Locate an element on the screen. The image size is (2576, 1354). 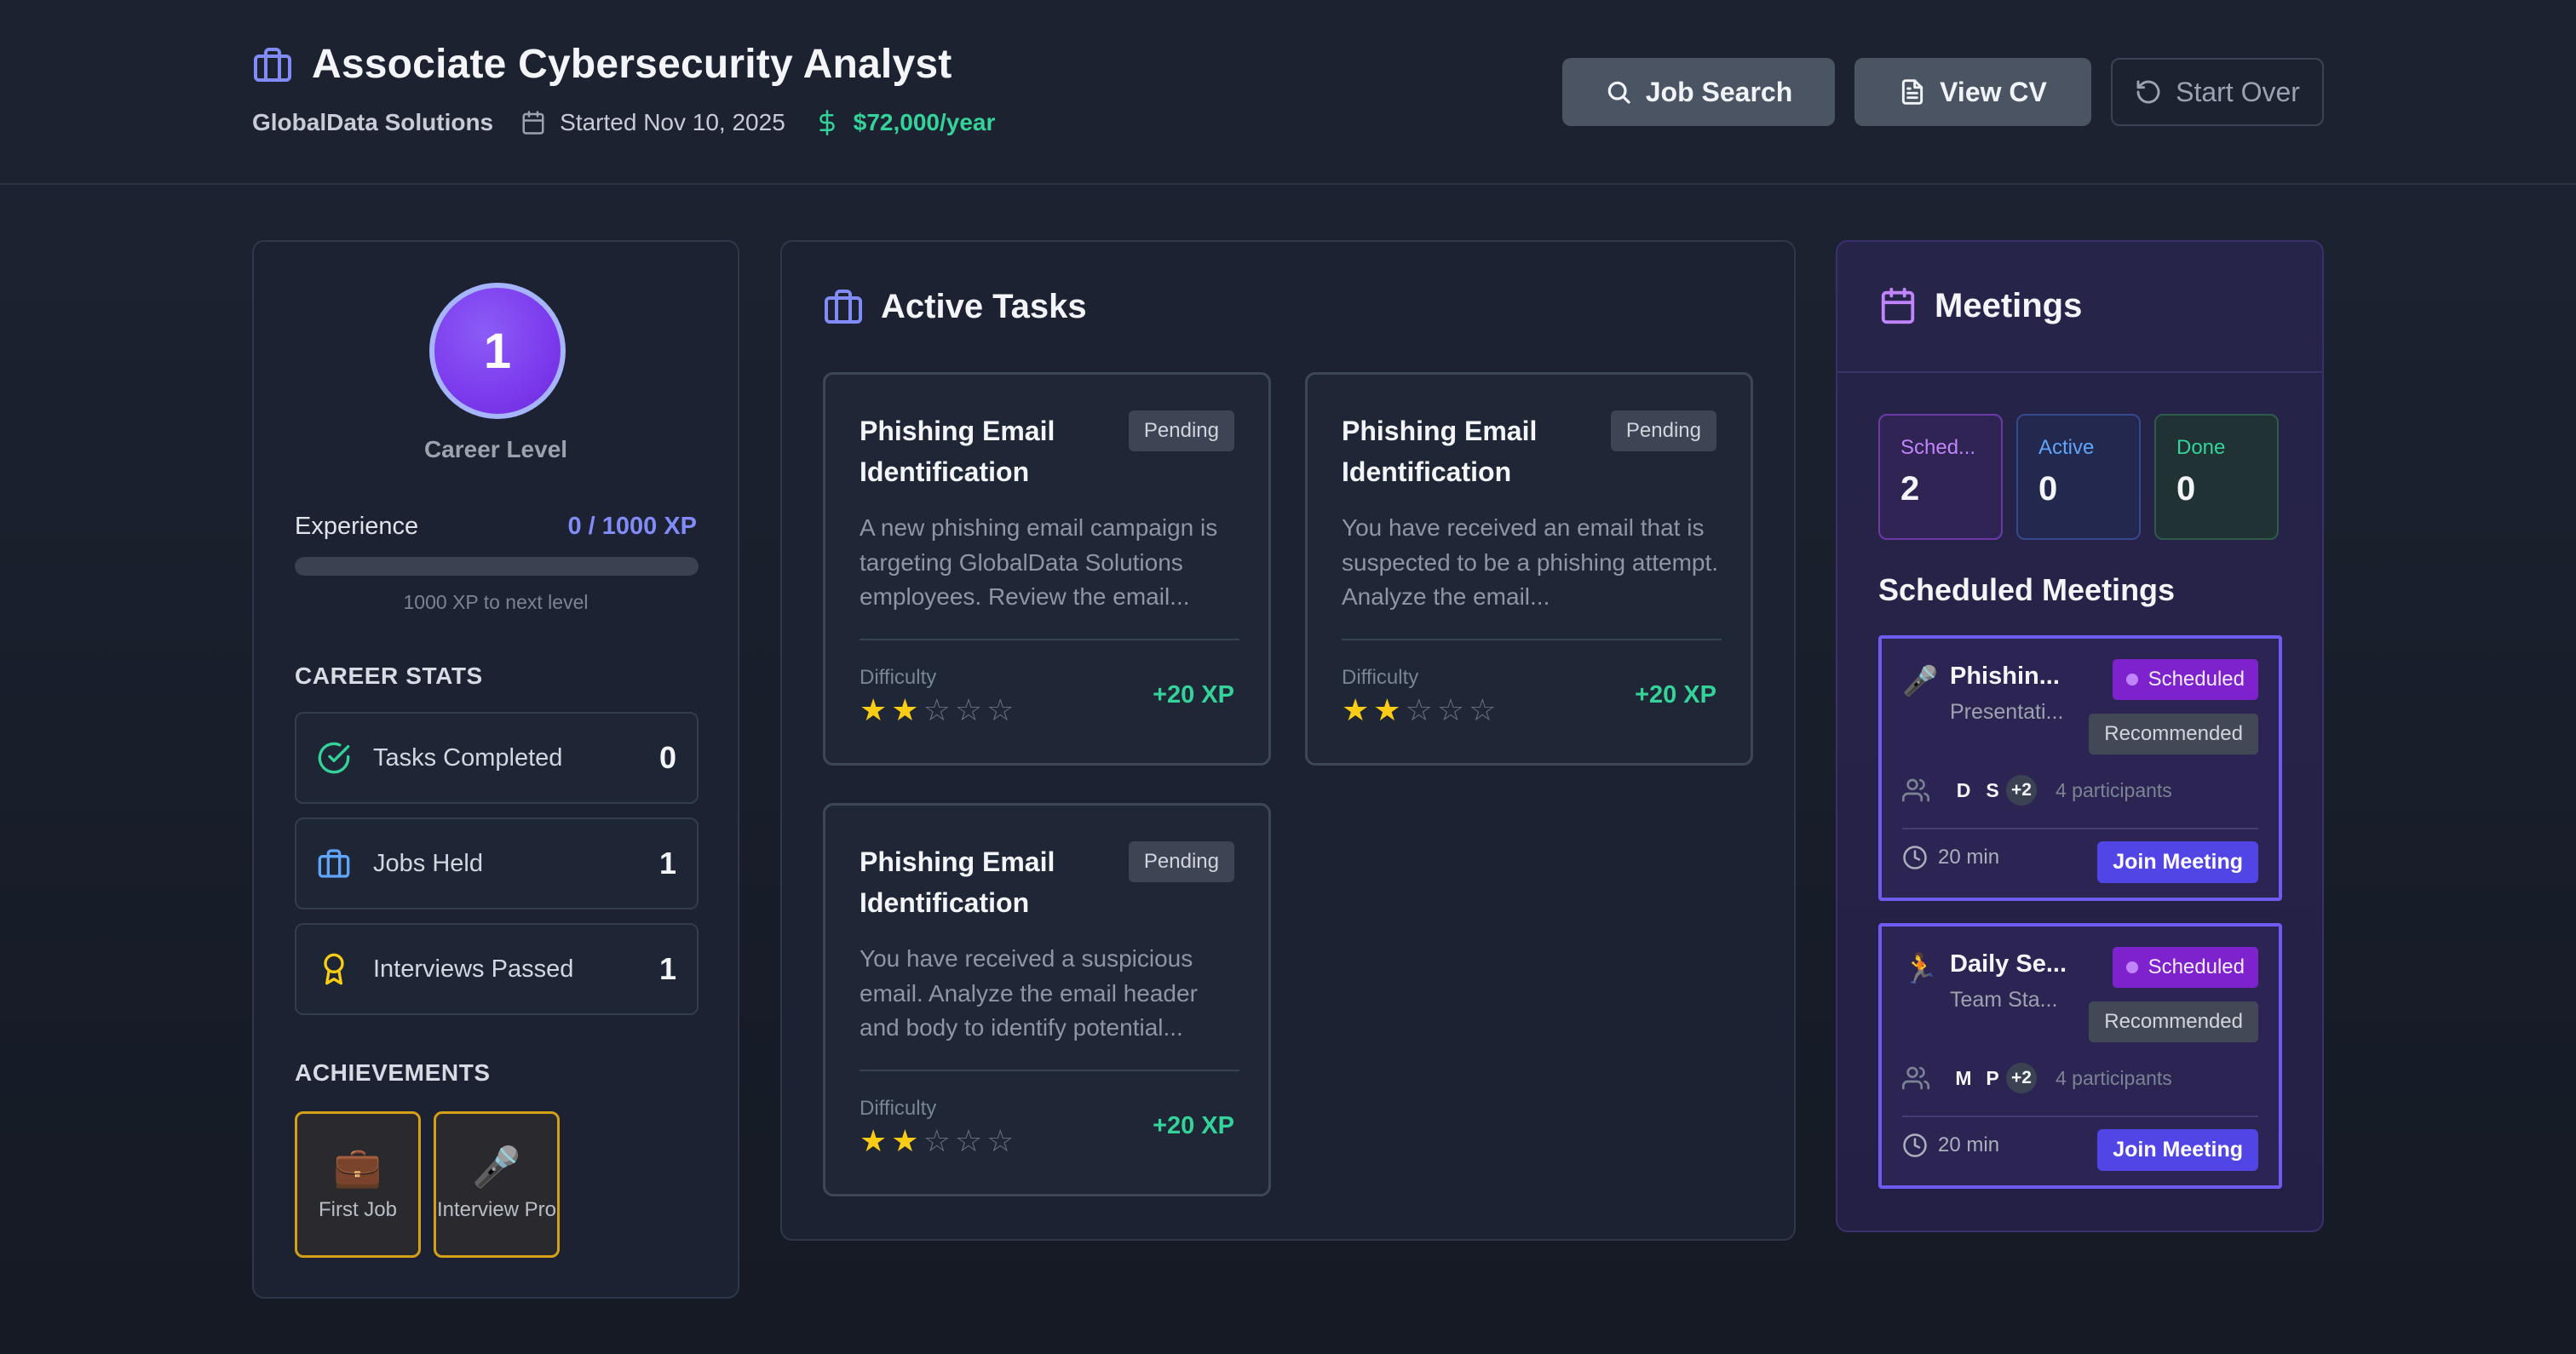
meetings-heading: Meetings is located at coordinates (2009, 305).